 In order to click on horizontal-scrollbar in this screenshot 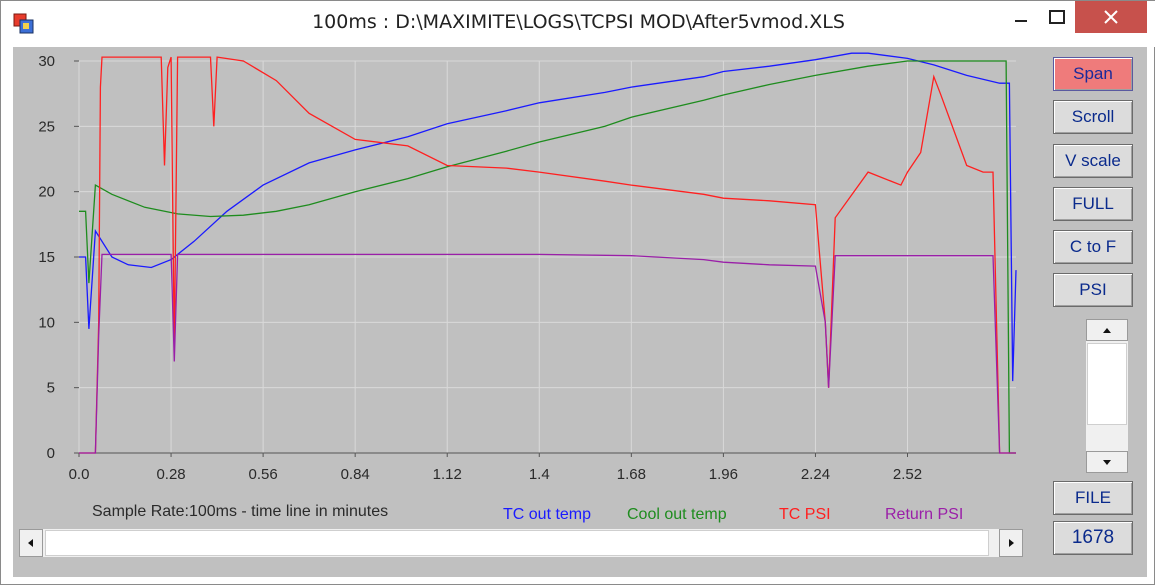, I will do `click(521, 543)`.